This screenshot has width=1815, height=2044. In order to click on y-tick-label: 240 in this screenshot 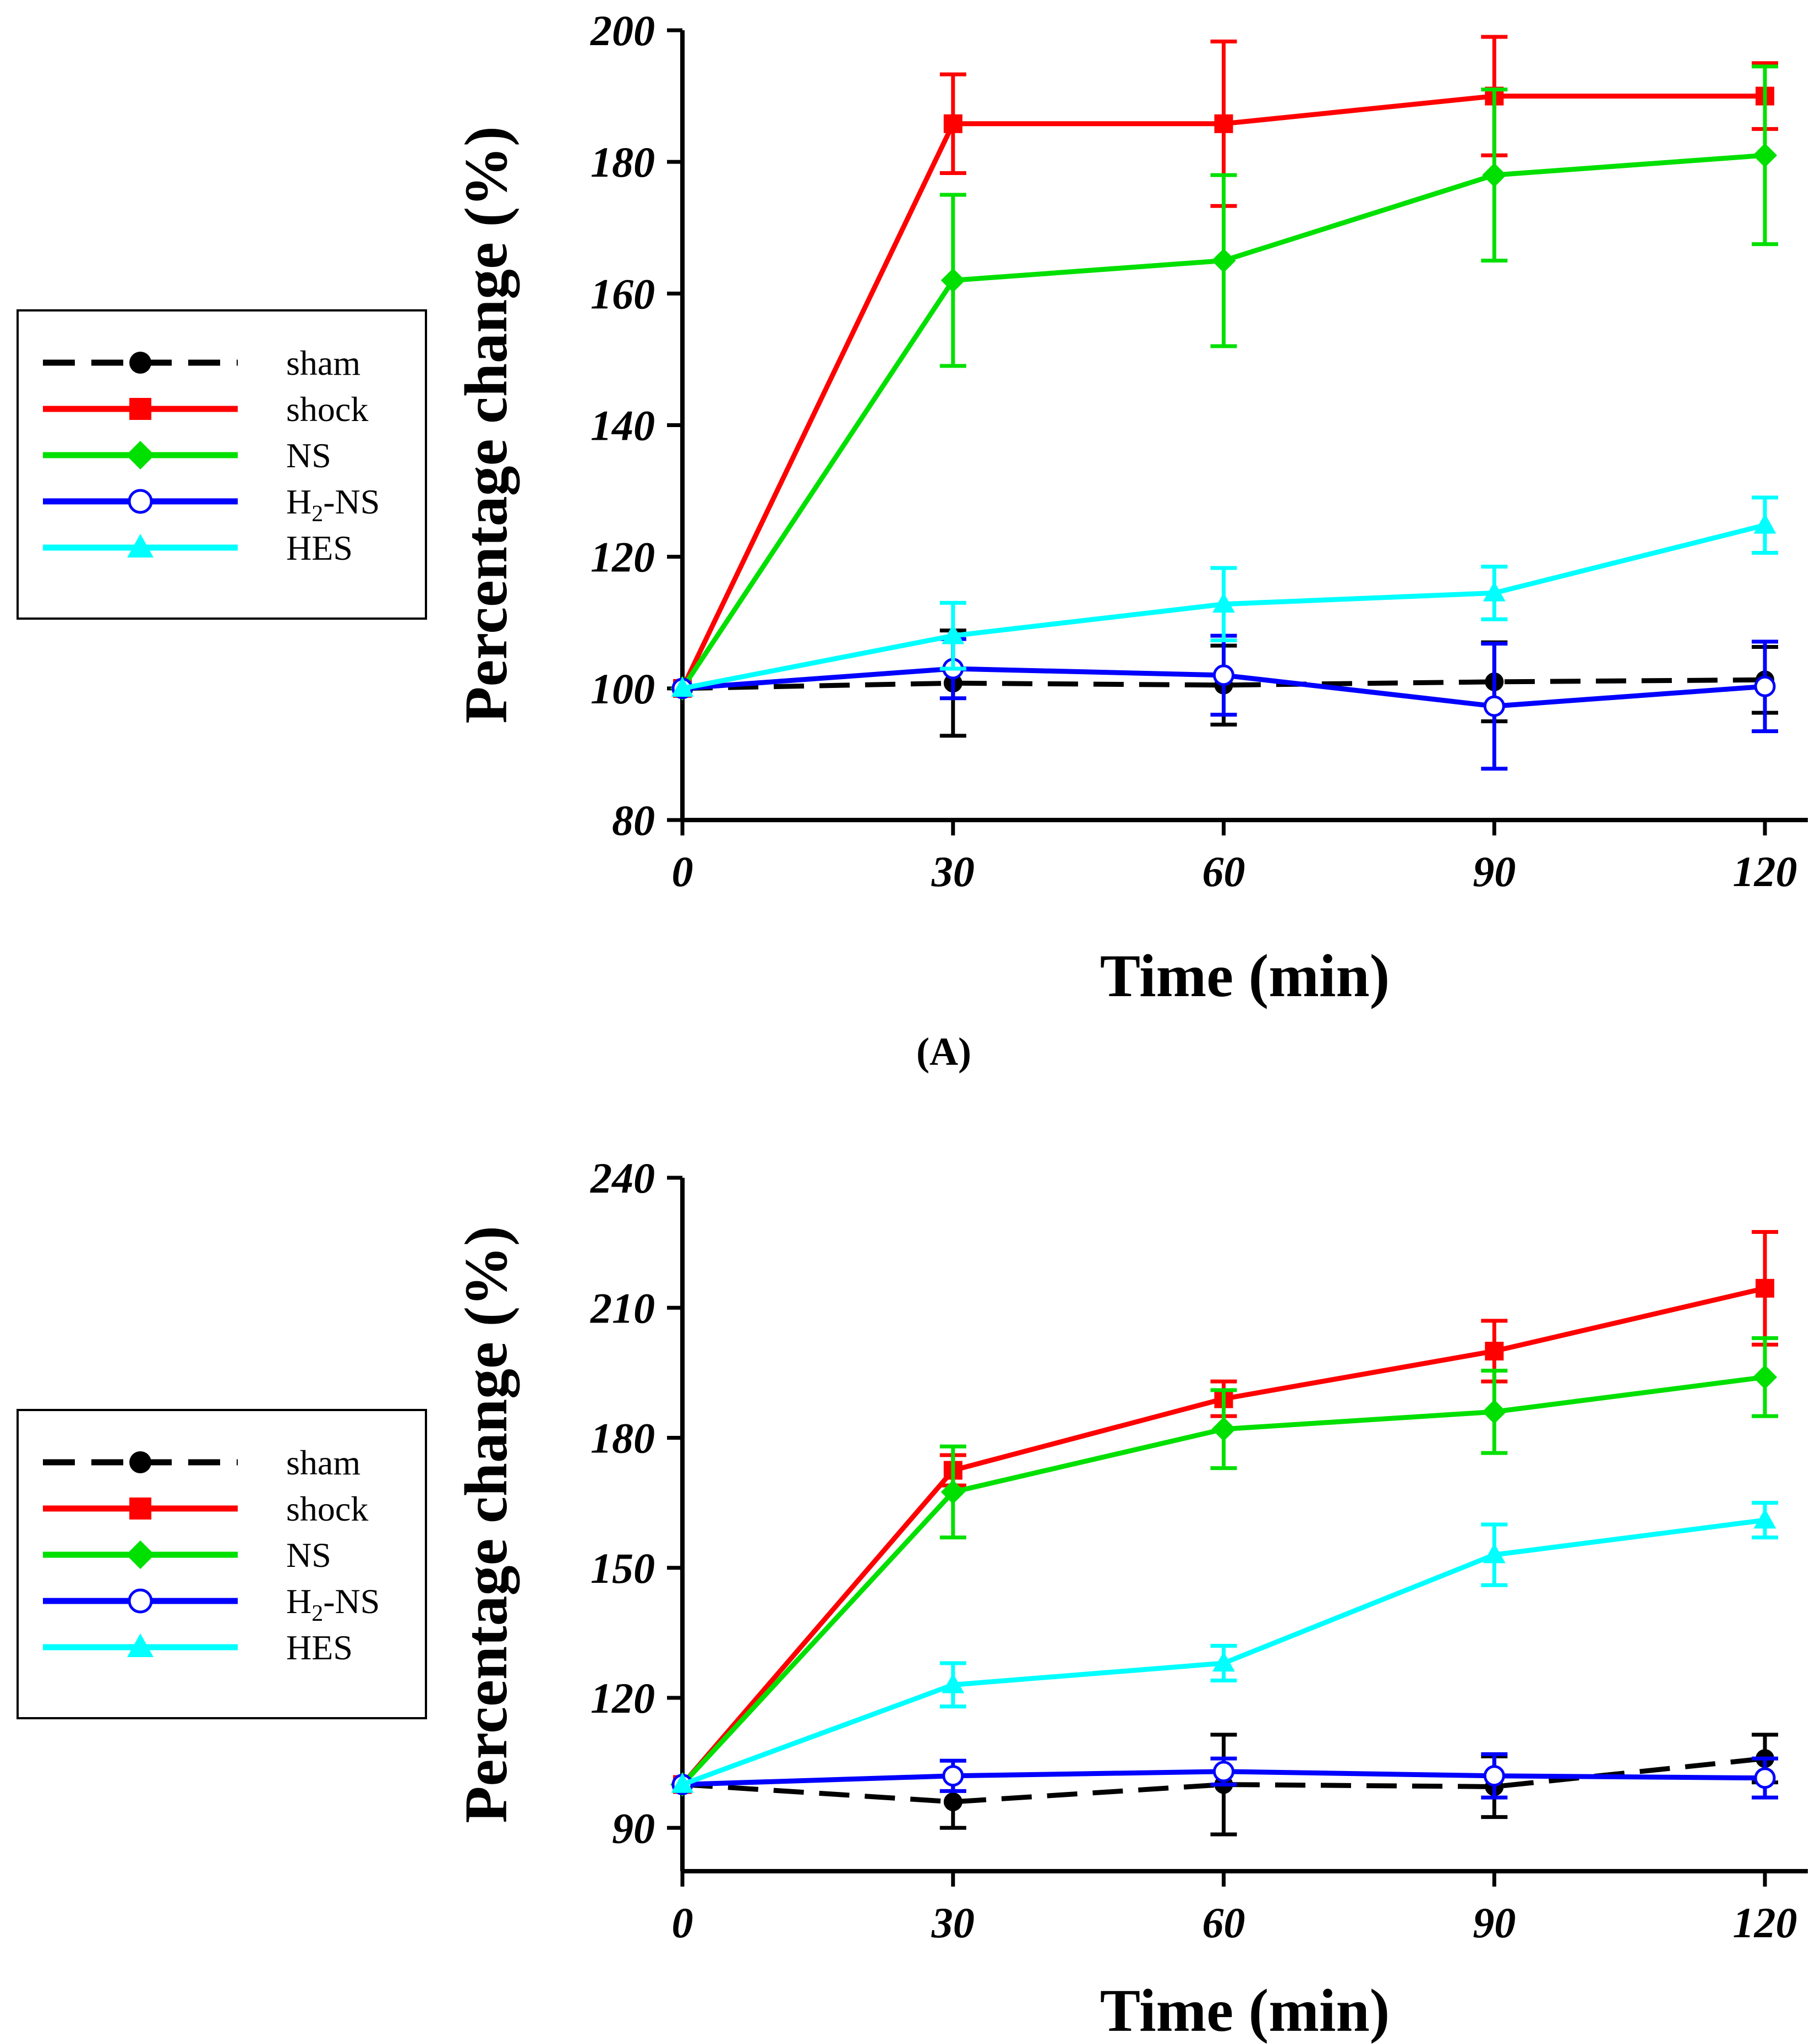, I will do `click(623, 1178)`.